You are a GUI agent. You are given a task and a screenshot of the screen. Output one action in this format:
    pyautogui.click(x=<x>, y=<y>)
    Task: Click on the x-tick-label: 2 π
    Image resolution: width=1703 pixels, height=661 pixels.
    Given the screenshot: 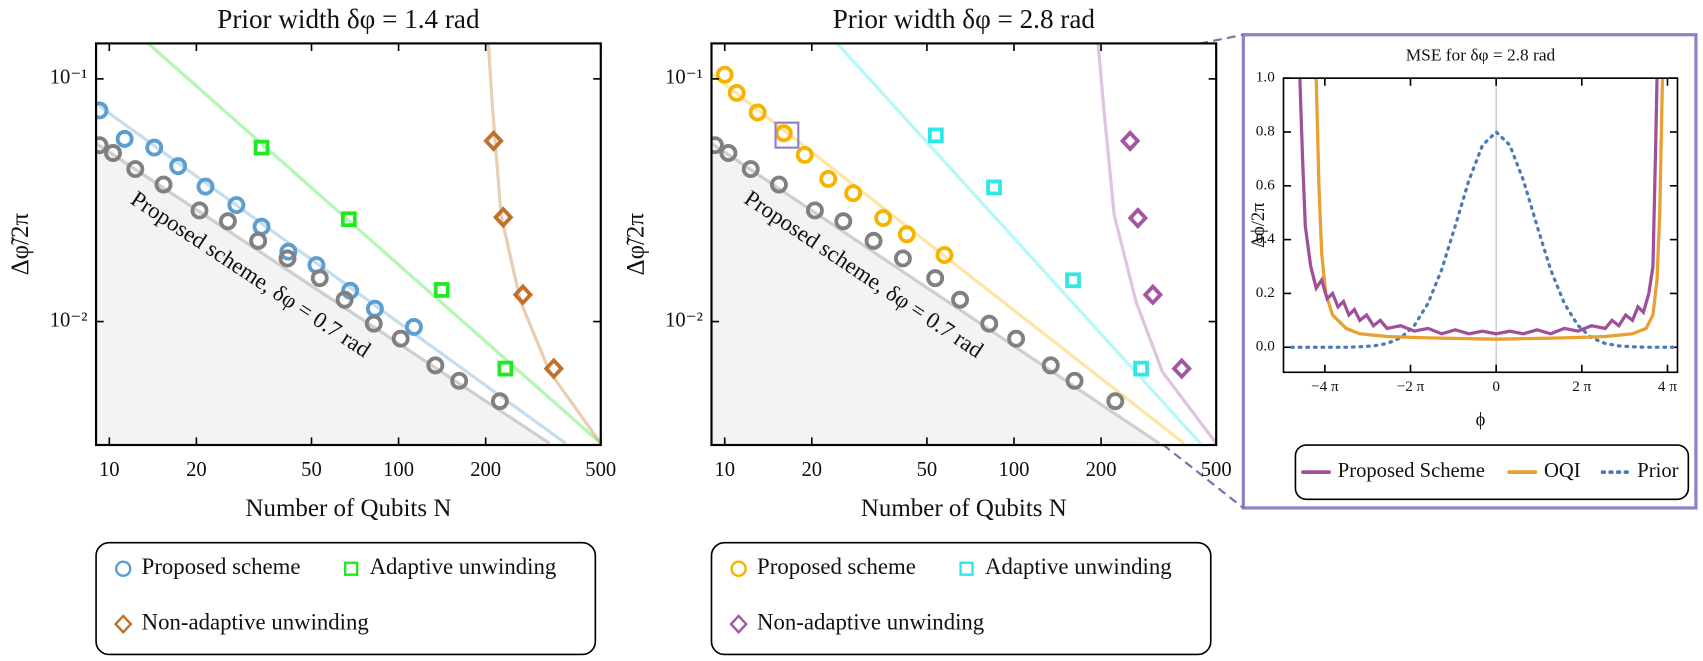 What is the action you would take?
    pyautogui.click(x=1581, y=386)
    